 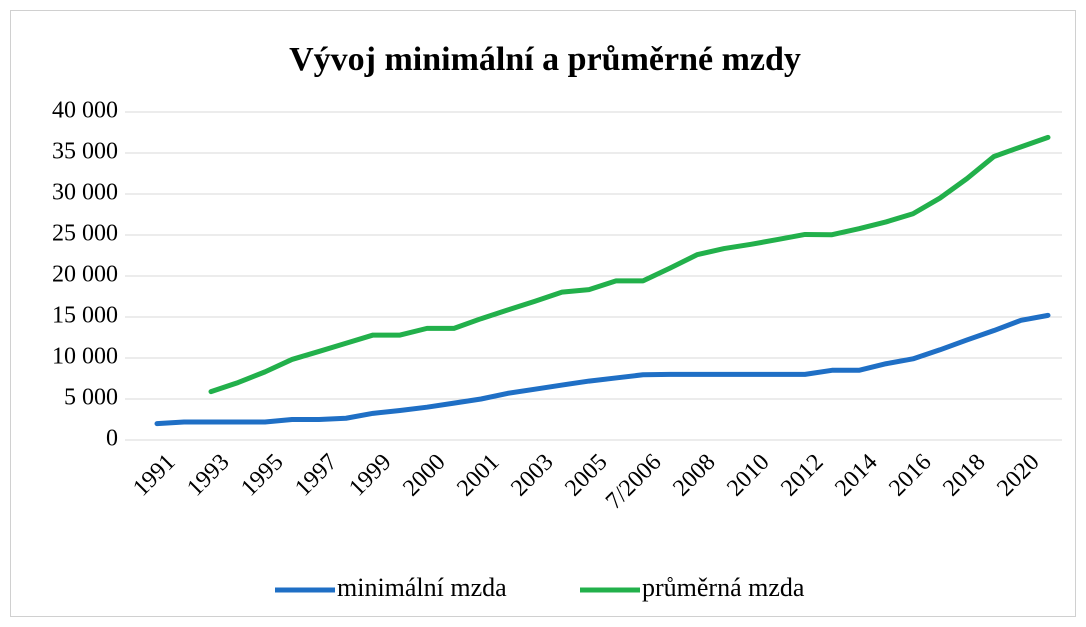 What do you see at coordinates (422, 587) in the screenshot?
I see `legend-label: minimální mzda` at bounding box center [422, 587].